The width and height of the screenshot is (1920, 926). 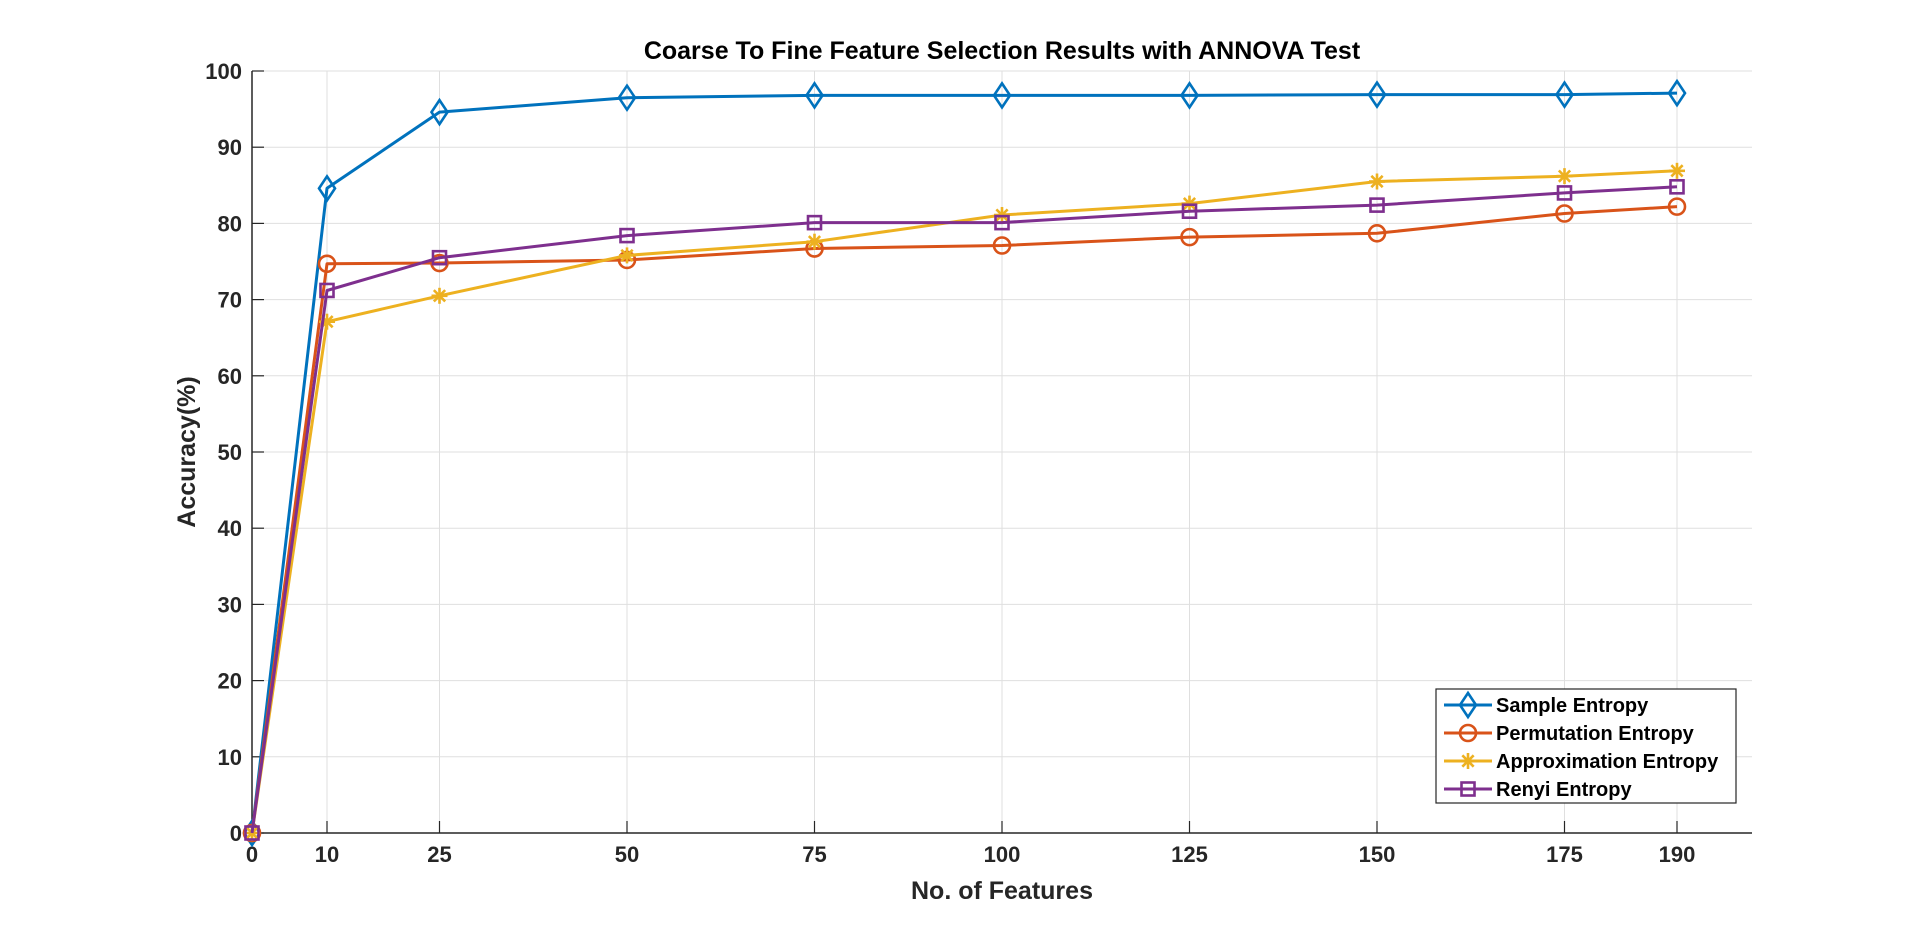 What do you see at coordinates (1564, 790) in the screenshot?
I see `legend-label: Renyi Entropy` at bounding box center [1564, 790].